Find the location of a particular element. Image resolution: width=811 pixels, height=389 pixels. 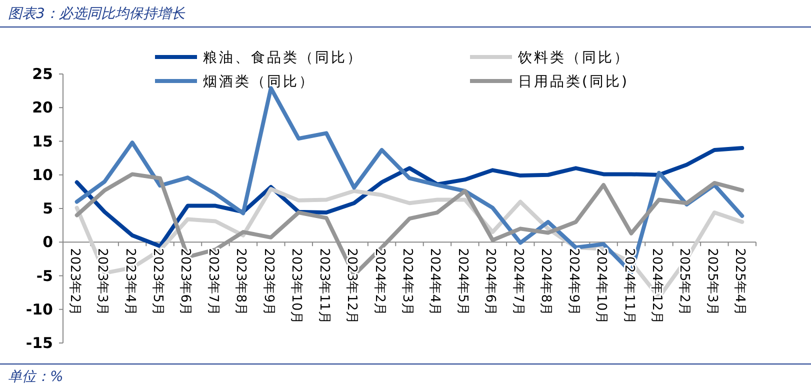

chart-title: 图表3：必选同比均保持增长 is located at coordinates (97, 14).